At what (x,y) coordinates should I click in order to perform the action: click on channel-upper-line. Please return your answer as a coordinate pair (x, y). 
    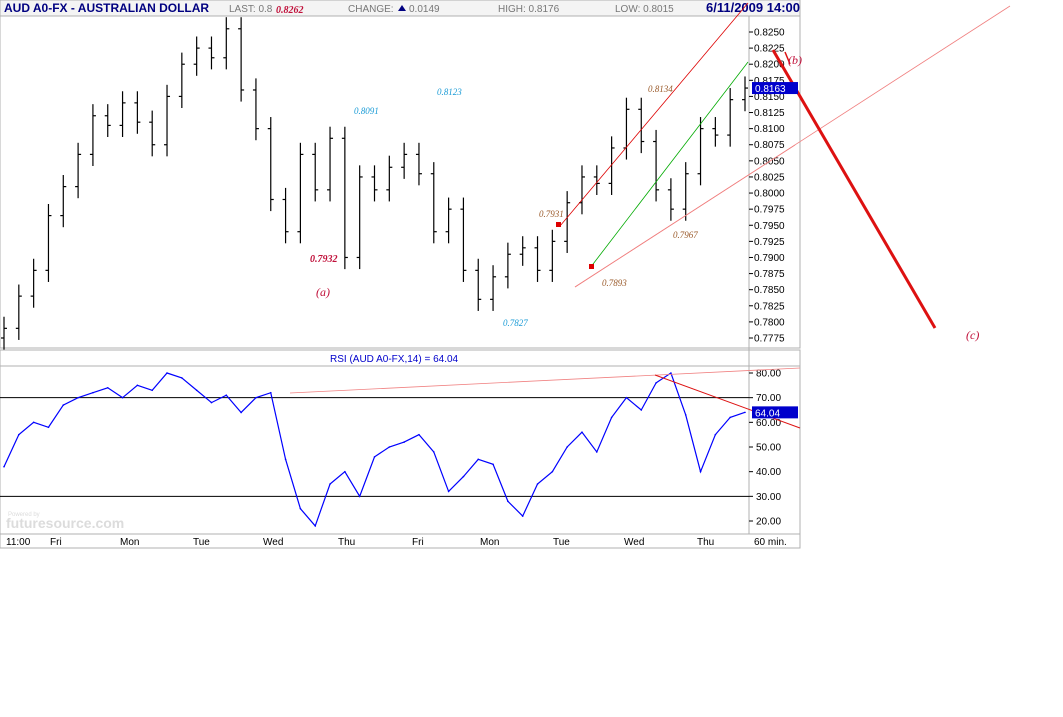
    Looking at the image, I should click on (654, 114).